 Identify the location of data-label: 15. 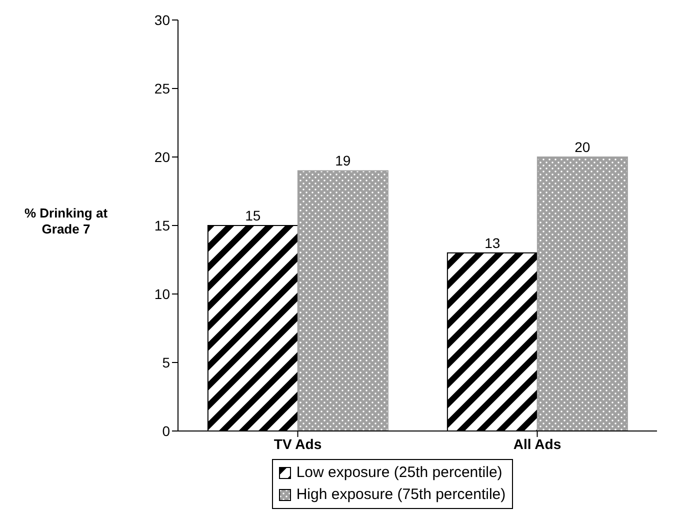
(253, 216).